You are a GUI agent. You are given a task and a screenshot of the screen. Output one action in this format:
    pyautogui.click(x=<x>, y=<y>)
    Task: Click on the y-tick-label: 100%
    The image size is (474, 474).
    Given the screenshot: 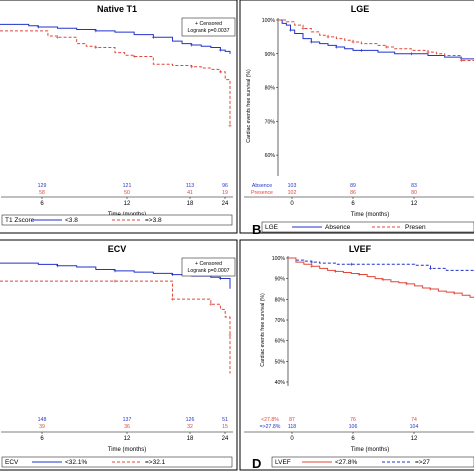 What is the action you would take?
    pyautogui.click(x=279, y=259)
    